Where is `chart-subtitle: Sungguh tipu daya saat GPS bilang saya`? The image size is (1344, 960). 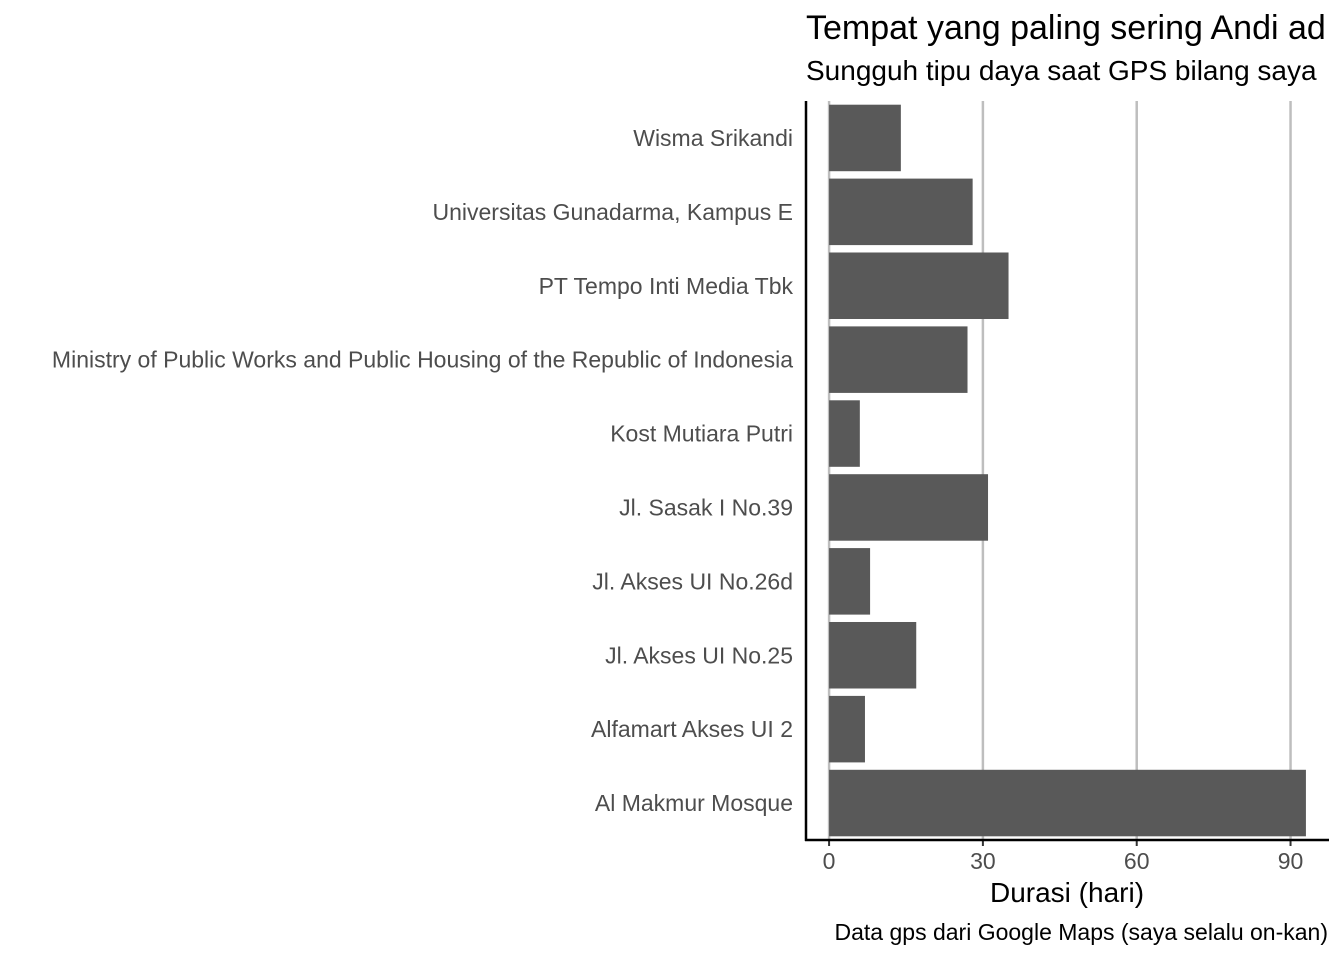
chart-subtitle: Sungguh tipu daya saat GPS bilang saya is located at coordinates (1061, 70).